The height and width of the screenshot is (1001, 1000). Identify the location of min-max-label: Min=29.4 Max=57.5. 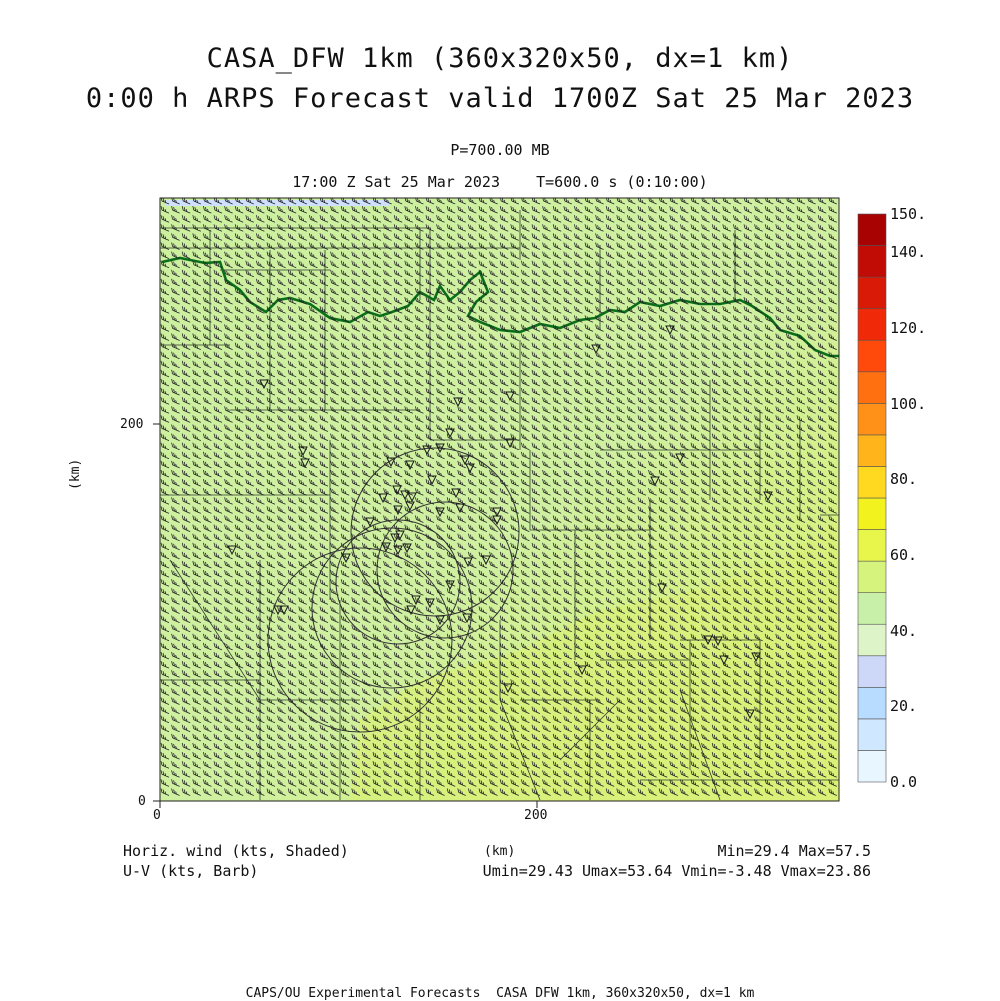
(794, 851).